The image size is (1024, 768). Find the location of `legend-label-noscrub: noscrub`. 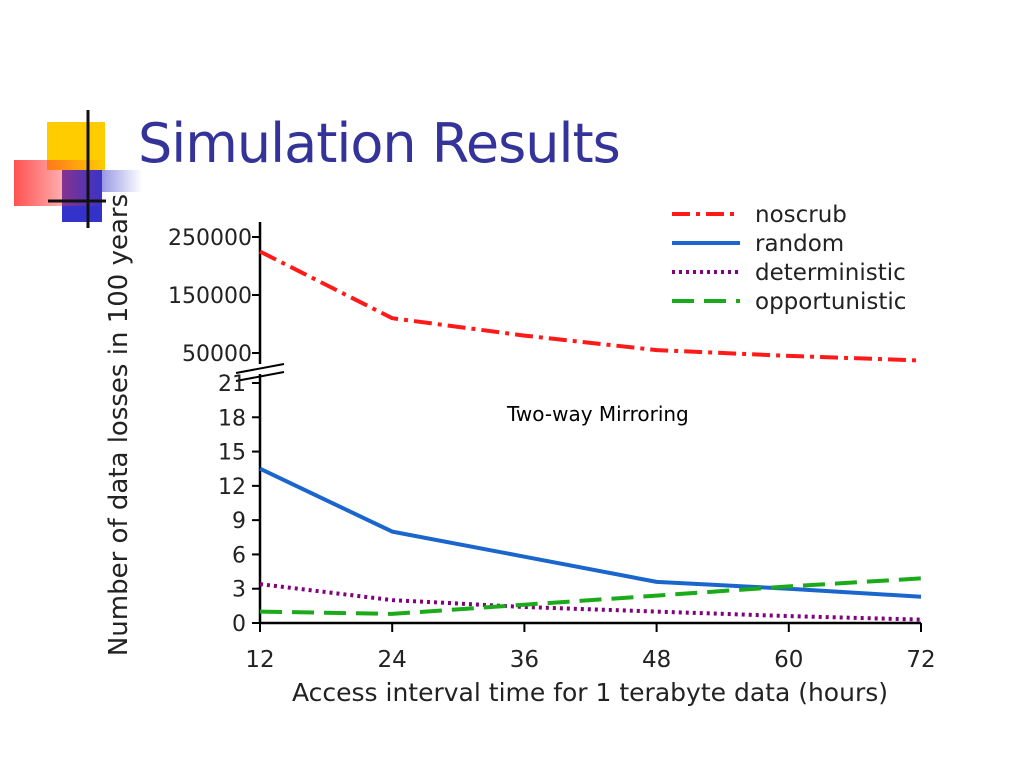

legend-label-noscrub: noscrub is located at coordinates (801, 215).